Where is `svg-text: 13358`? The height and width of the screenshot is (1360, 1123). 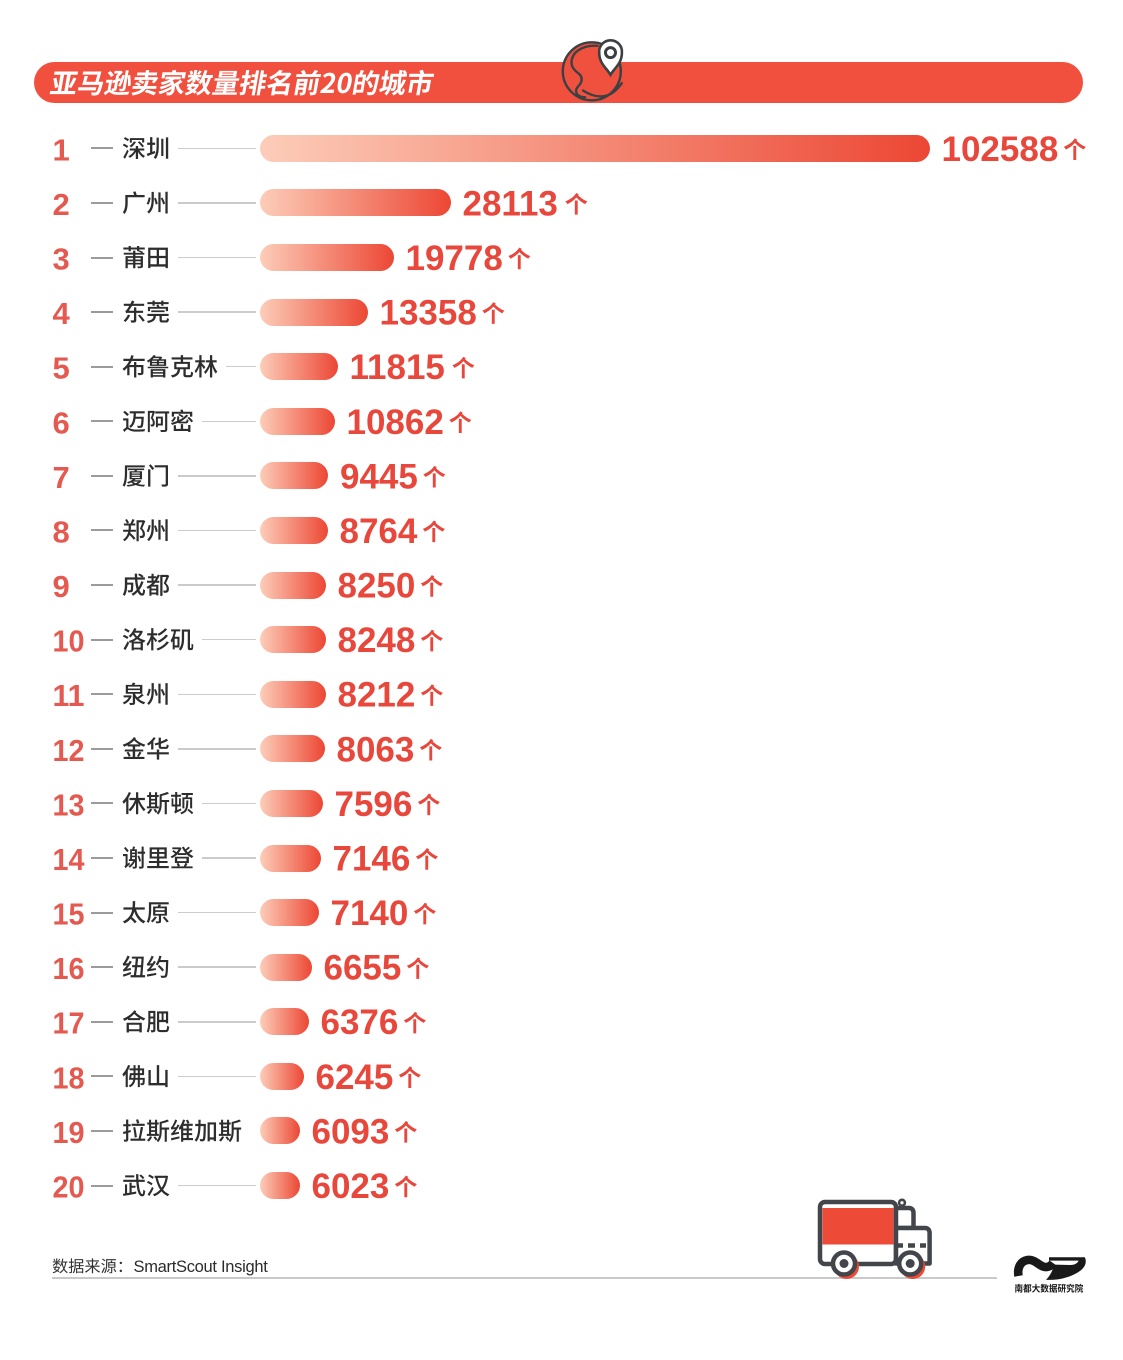 svg-text: 13358 is located at coordinates (428, 313).